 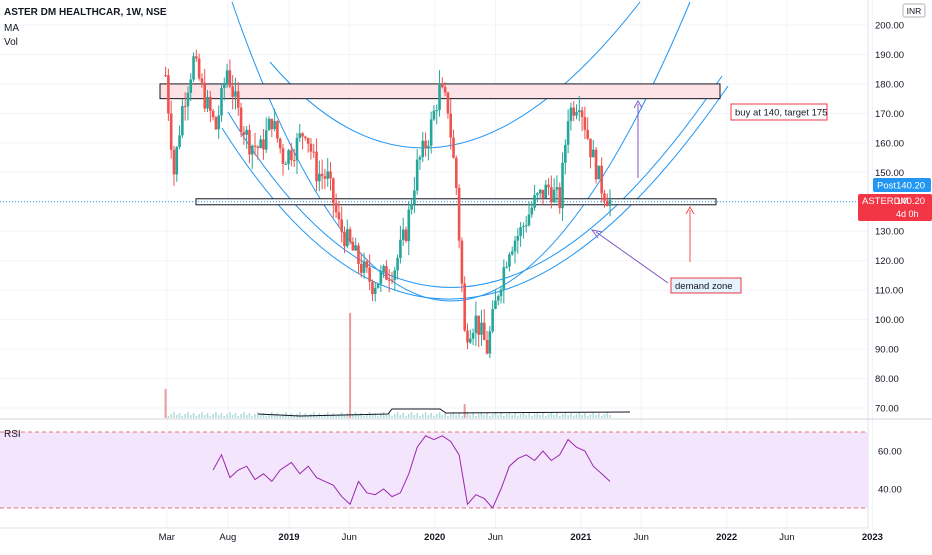 I want to click on rsi-indicator-label: RSI, so click(x=12, y=434).